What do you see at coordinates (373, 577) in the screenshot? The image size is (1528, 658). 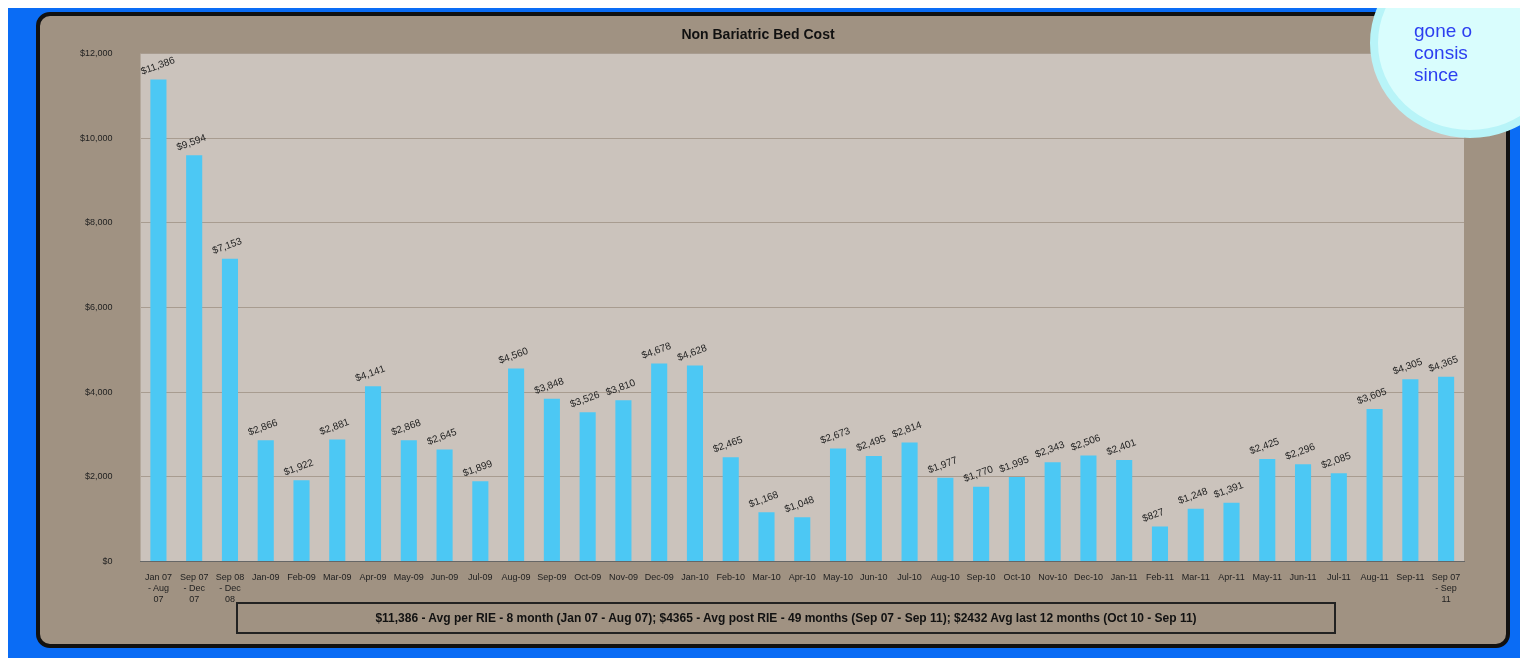 I see `x-tick-label: Apr-09` at bounding box center [373, 577].